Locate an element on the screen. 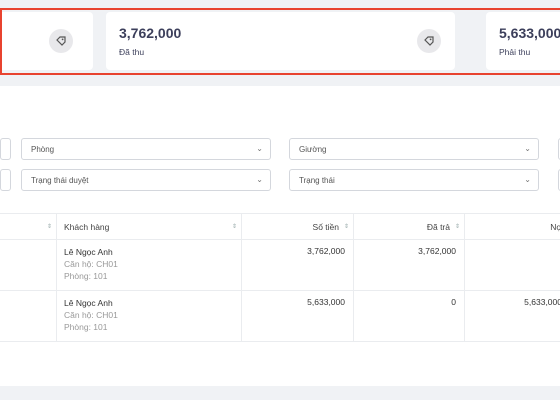 This screenshot has width=560, height=400. stat-card-collected: 3,762,000 Đã thu is located at coordinates (280, 41).